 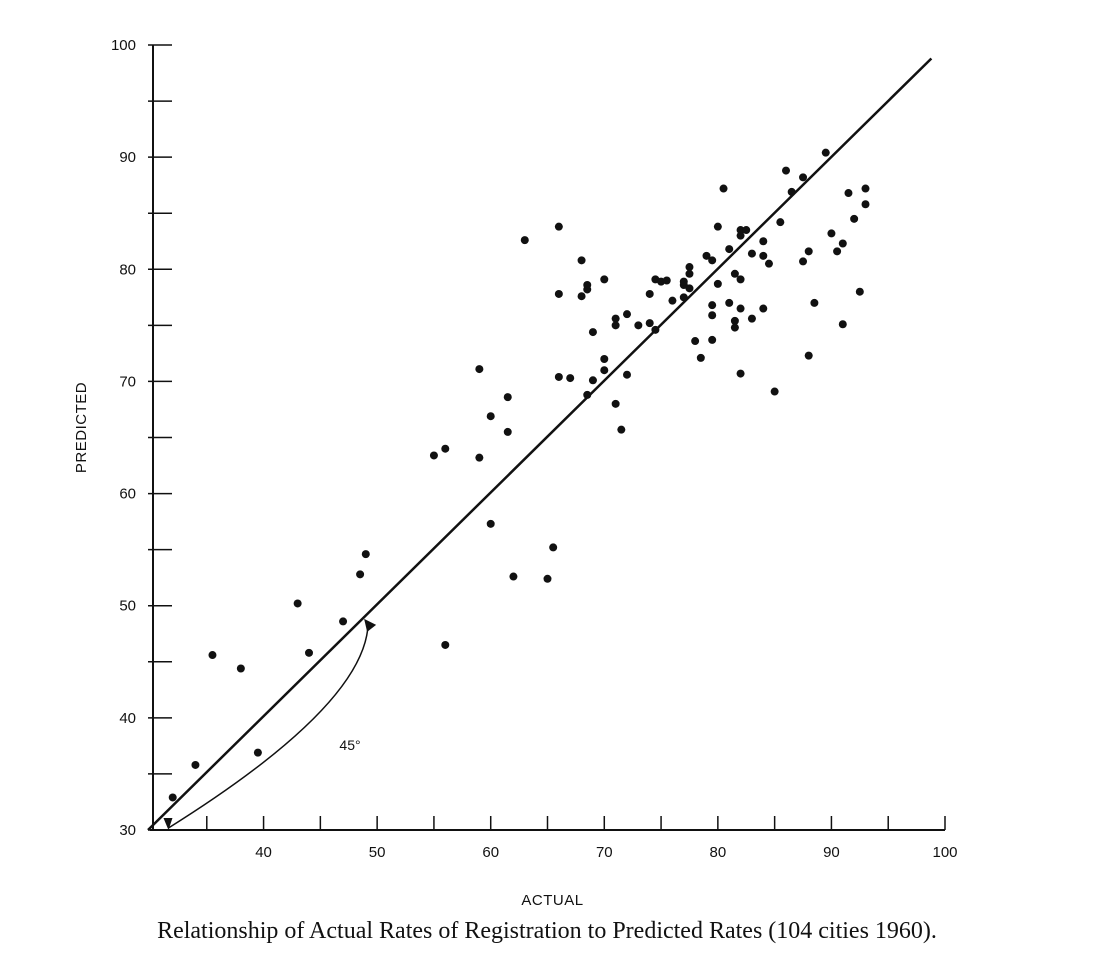 I want to click on x-tick-label: 100, so click(x=944, y=852).